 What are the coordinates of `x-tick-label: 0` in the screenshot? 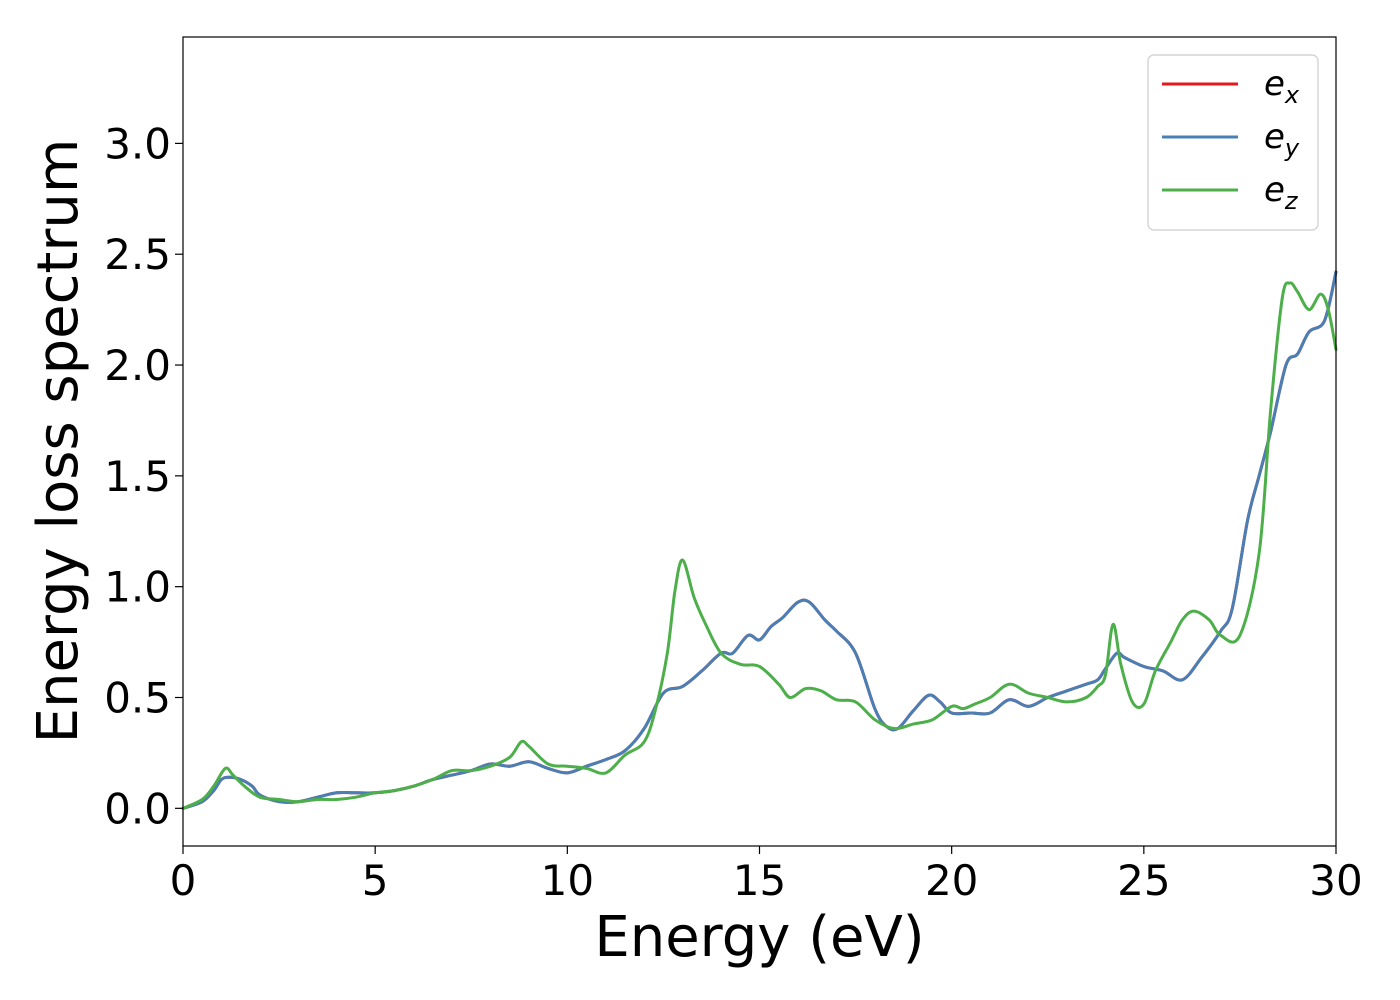 It's located at (183, 880).